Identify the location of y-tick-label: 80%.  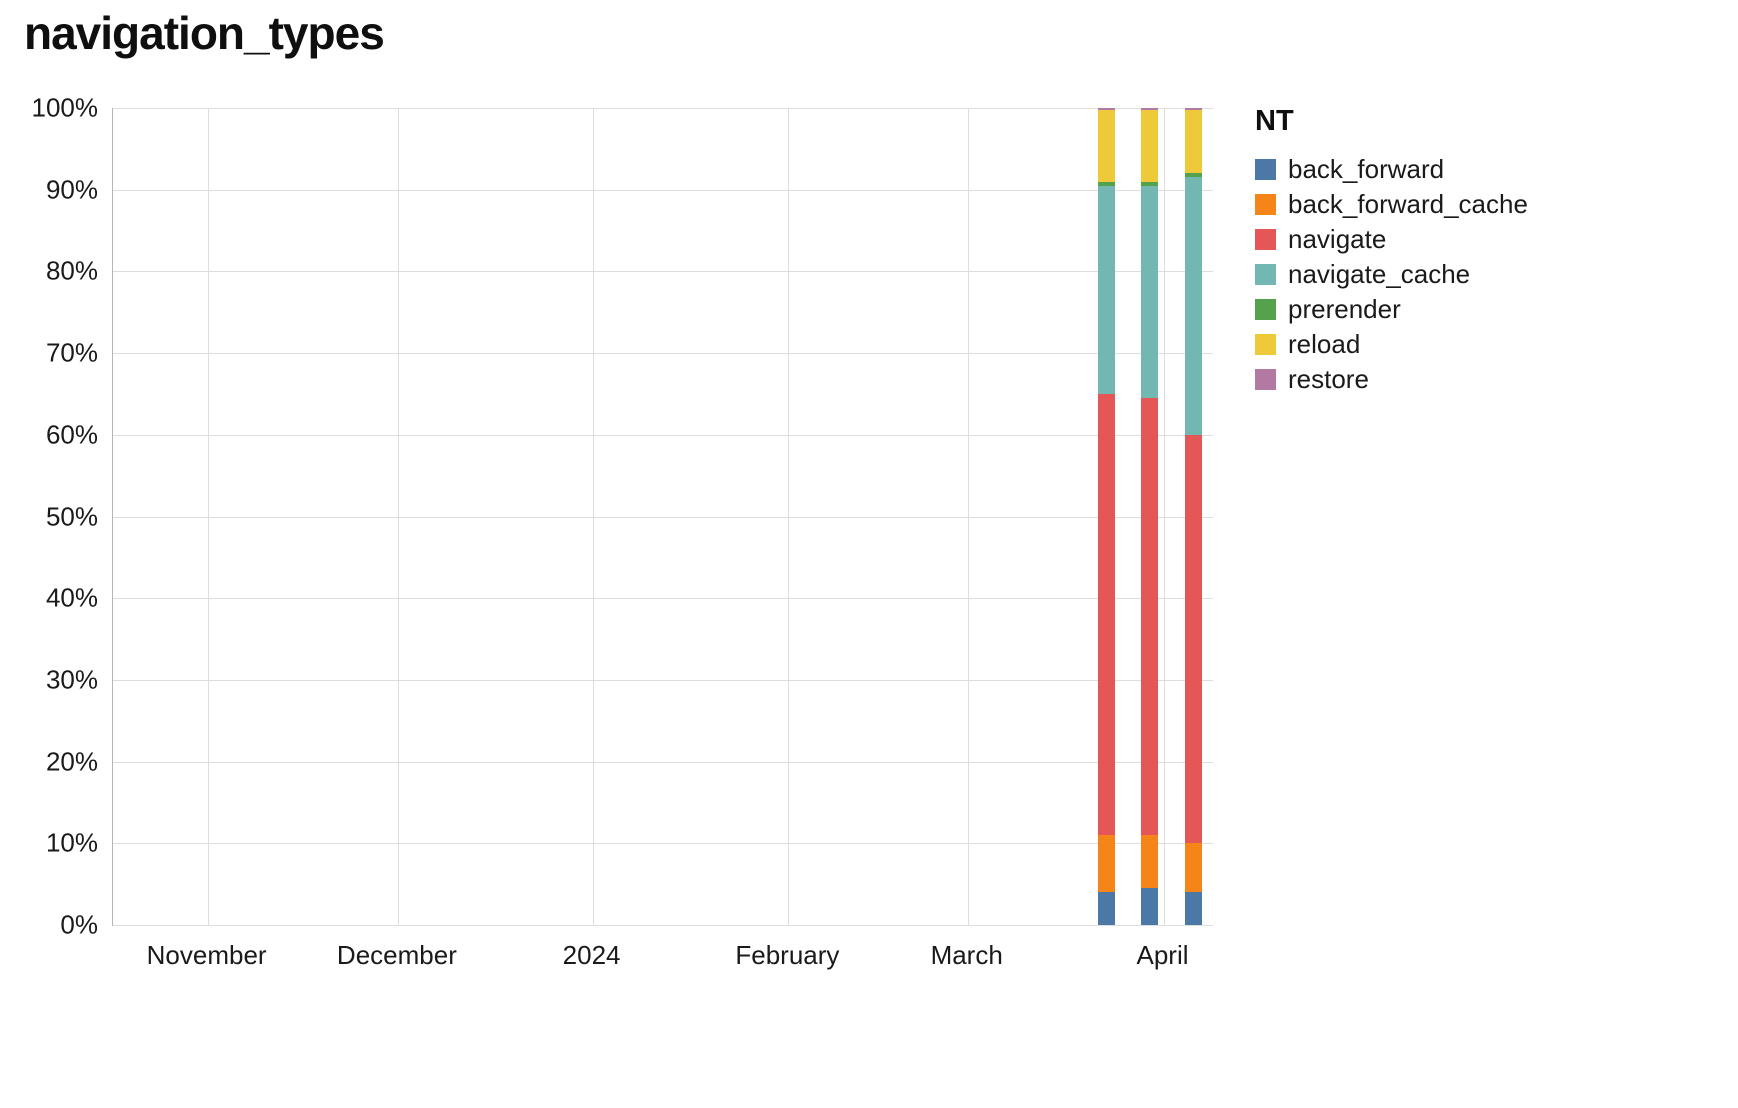
(71, 270).